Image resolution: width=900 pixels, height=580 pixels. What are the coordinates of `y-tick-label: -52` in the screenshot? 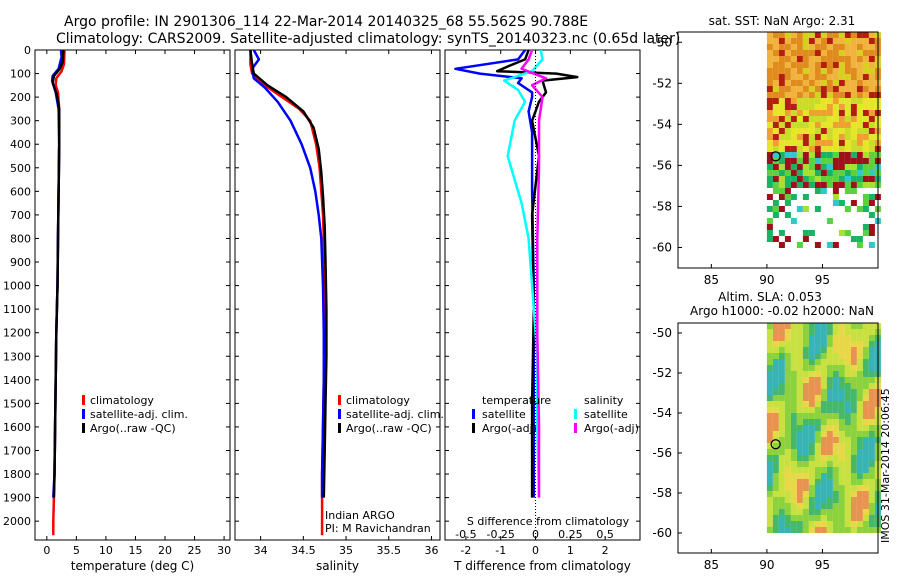 It's located at (662, 83).